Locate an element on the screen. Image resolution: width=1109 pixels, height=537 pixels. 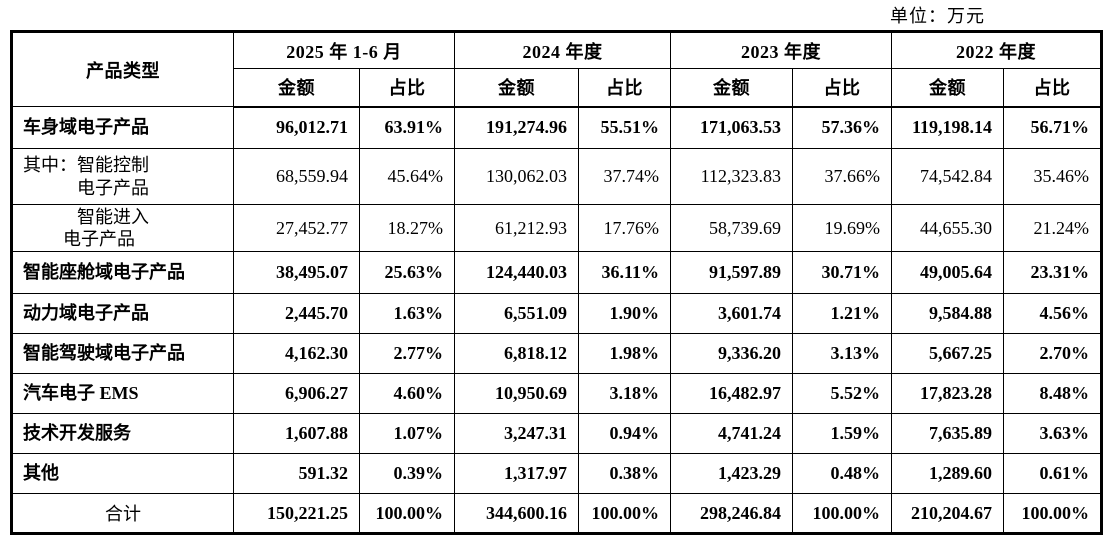
amount-cell: 2,445.70 is located at coordinates (296, 313).